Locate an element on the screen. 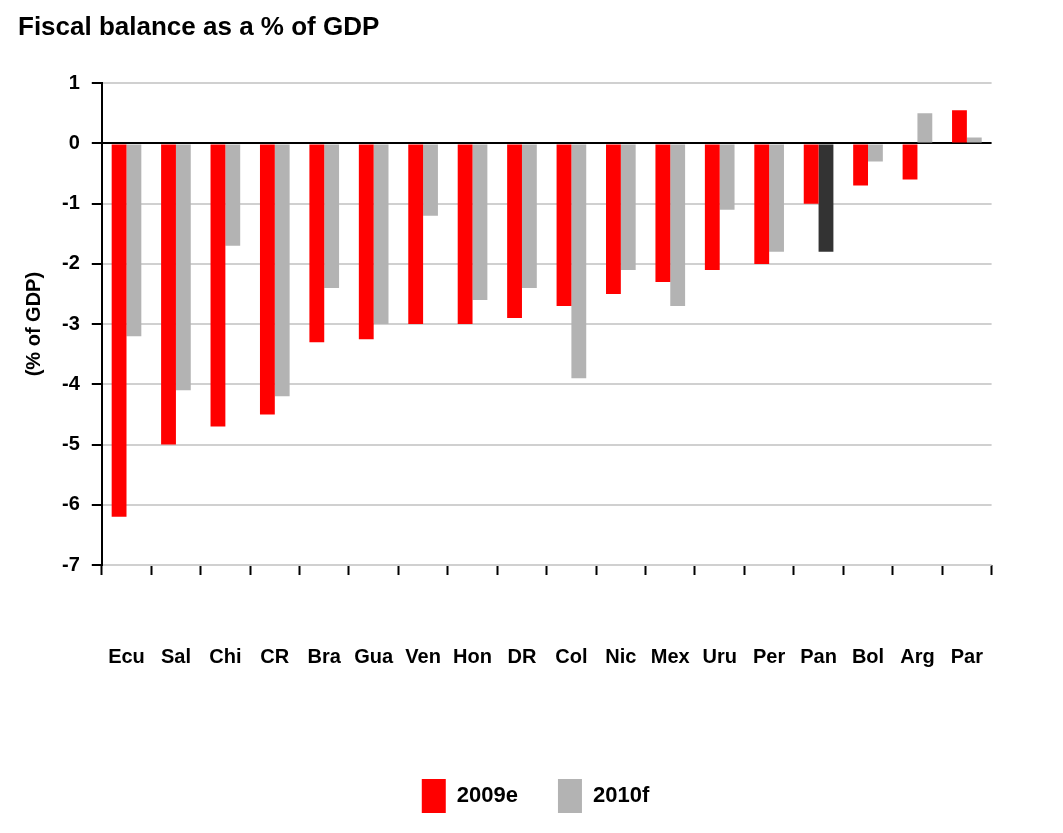 This screenshot has height=833, width=1063. x-tick-label: DR is located at coordinates (522, 655).